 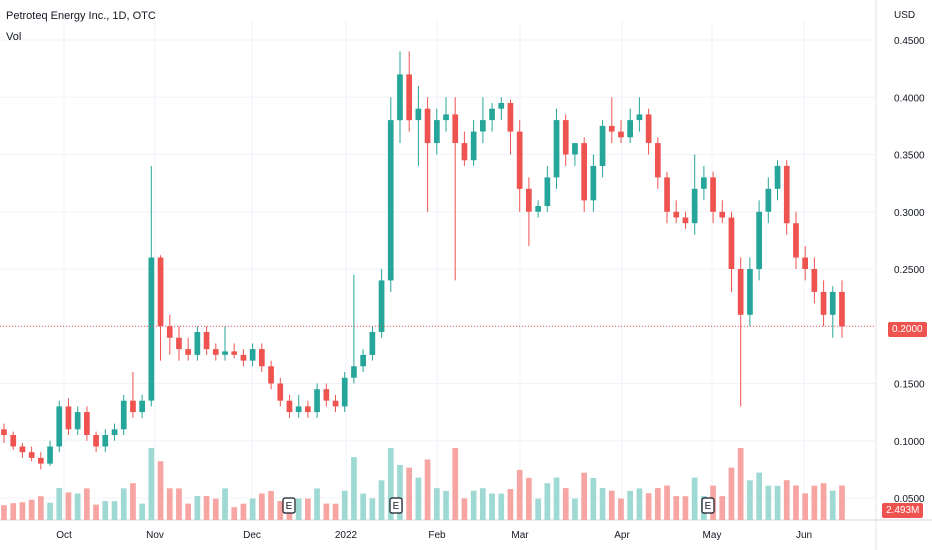 I want to click on last-price-tag: 0.2000, so click(x=907, y=329).